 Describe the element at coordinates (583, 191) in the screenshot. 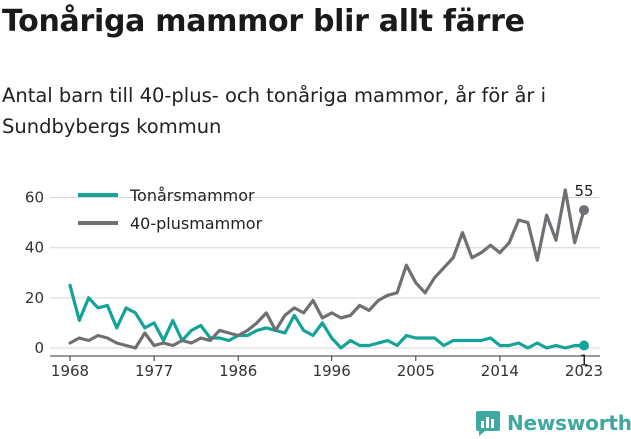

I see `series-end-label-1: 55` at that location.